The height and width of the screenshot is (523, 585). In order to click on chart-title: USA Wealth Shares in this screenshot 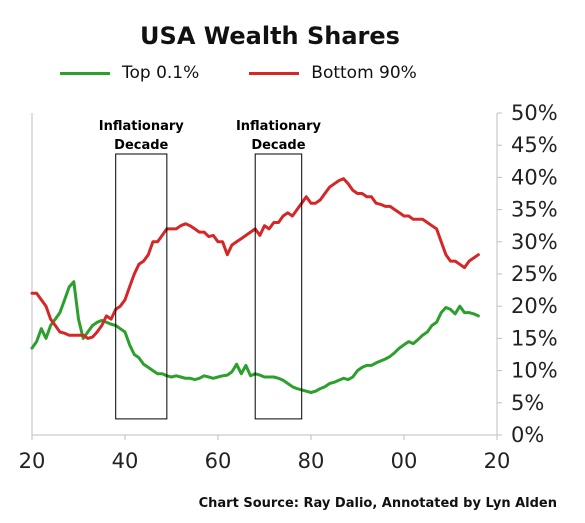, I will do `click(270, 36)`.